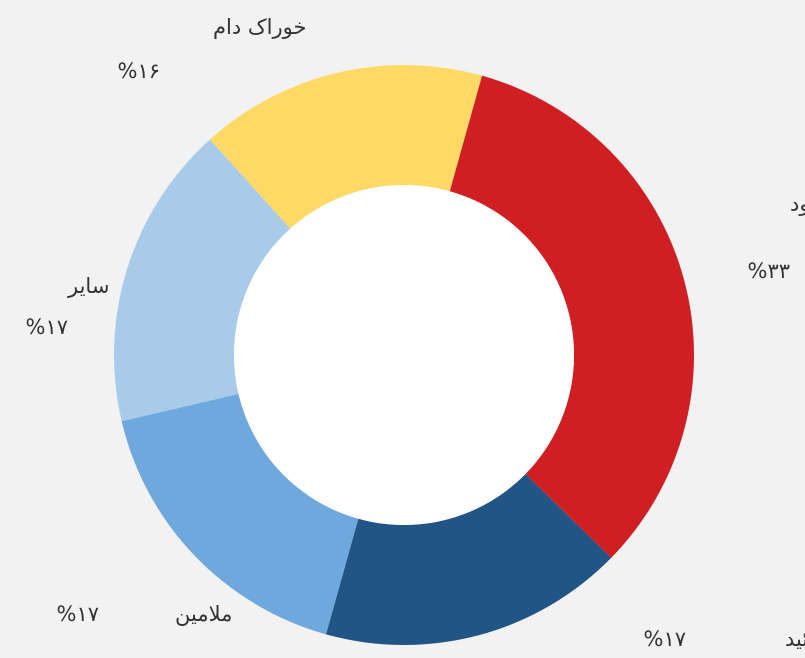 This screenshot has height=658, width=805. What do you see at coordinates (88, 286) in the screenshot?
I see `category-label: سایر` at bounding box center [88, 286].